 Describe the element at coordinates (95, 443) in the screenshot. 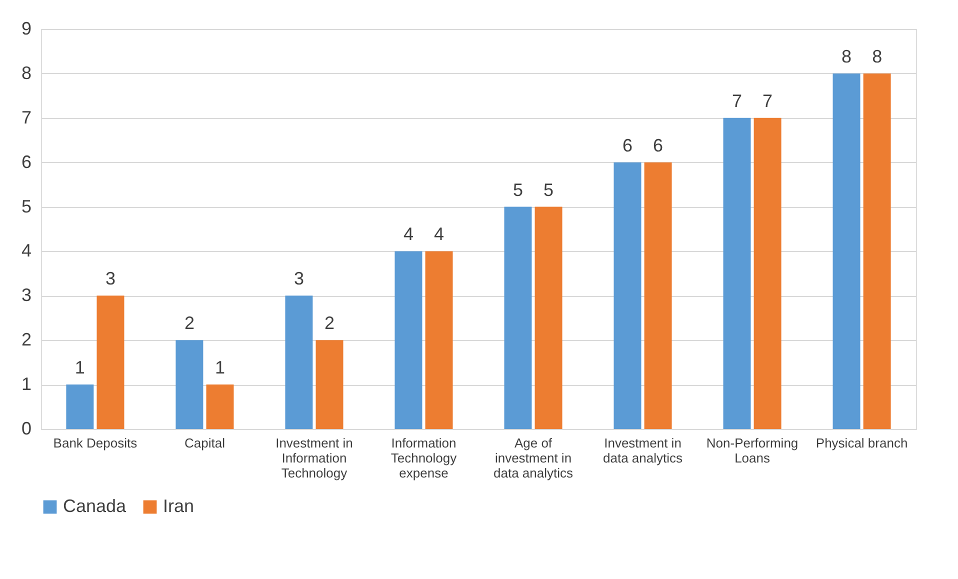

I see `x-tick-label: Bank Deposits` at that location.